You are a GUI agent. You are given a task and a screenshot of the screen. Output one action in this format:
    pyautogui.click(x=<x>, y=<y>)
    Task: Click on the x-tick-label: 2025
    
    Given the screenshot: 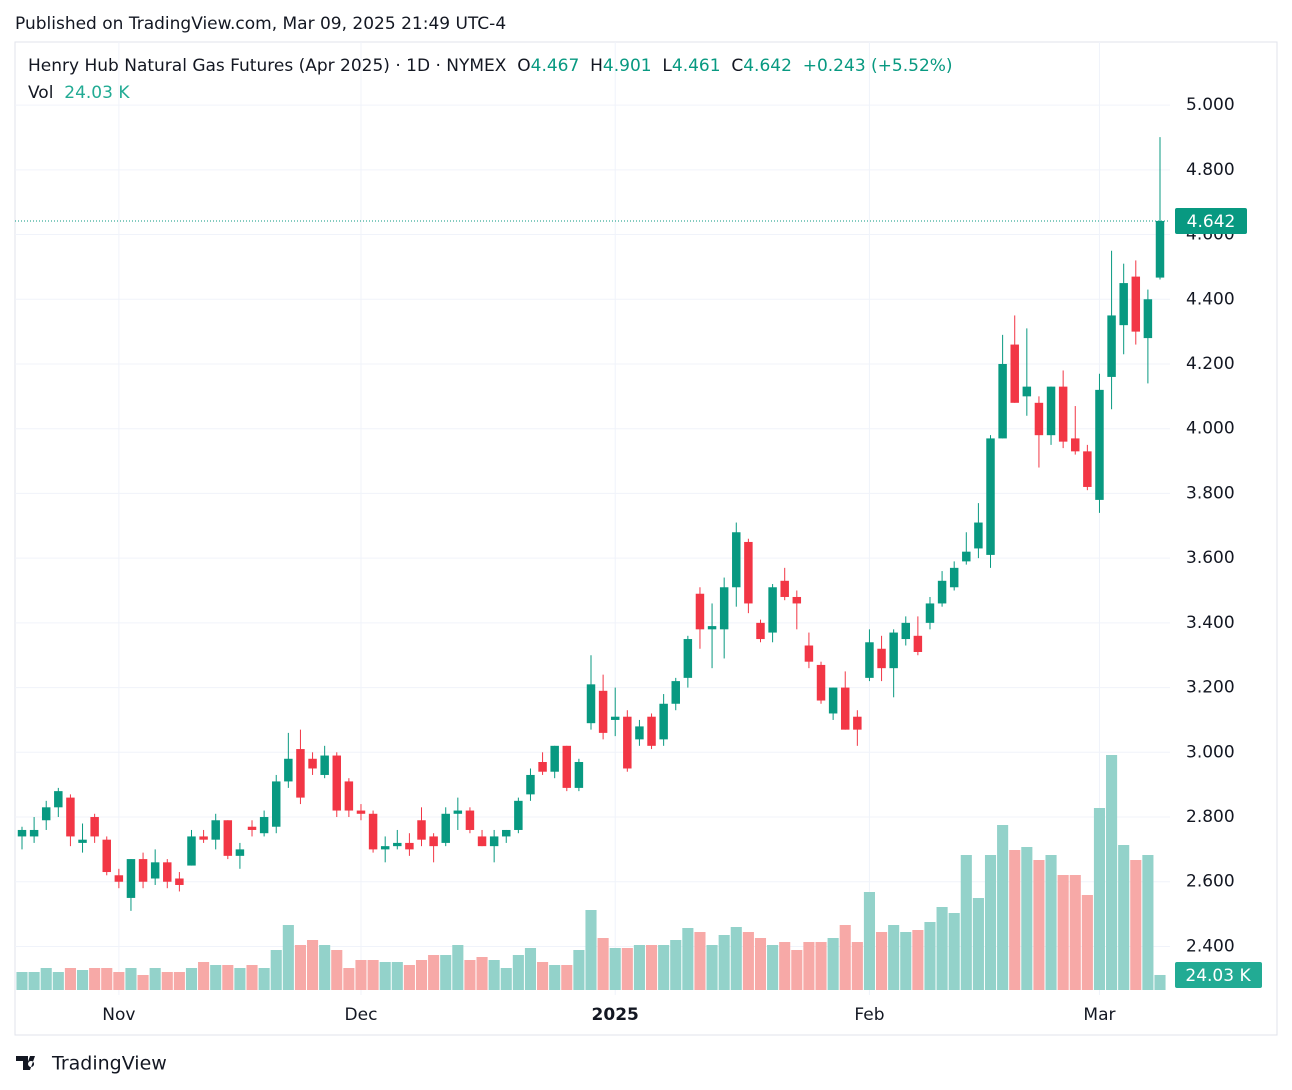 What is the action you would take?
    pyautogui.click(x=615, y=1015)
    